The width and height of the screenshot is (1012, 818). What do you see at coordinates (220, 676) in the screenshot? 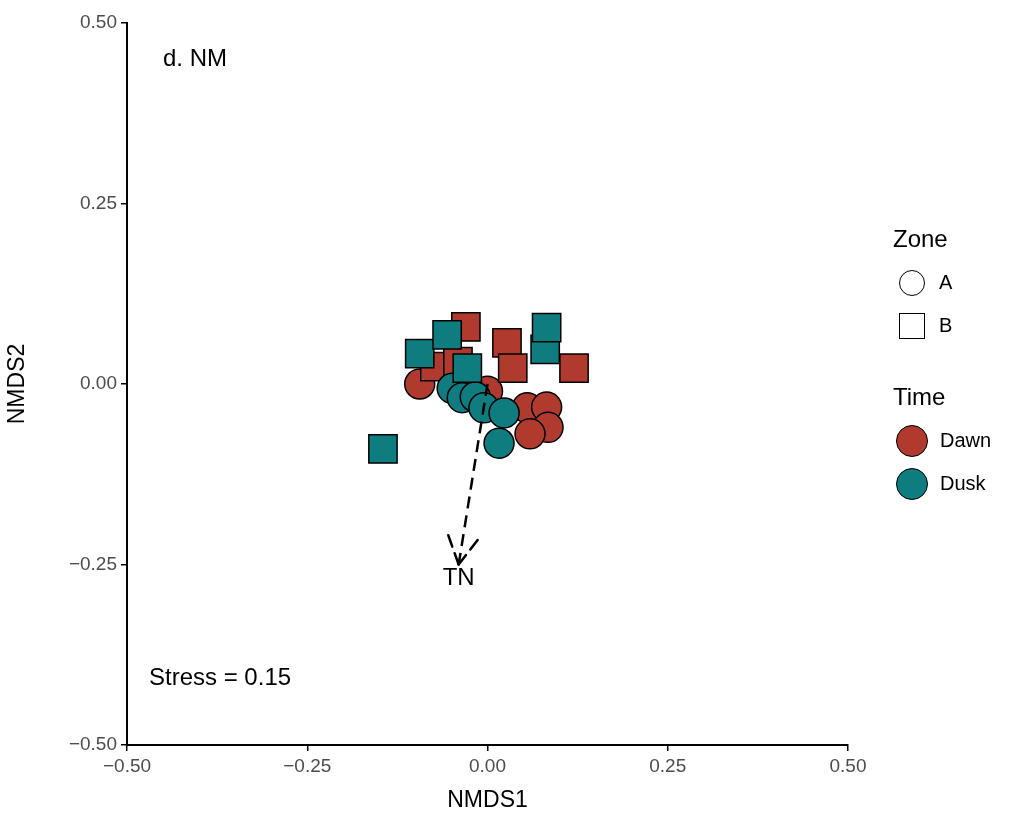
I see `annotation: Stress = 0.15` at bounding box center [220, 676].